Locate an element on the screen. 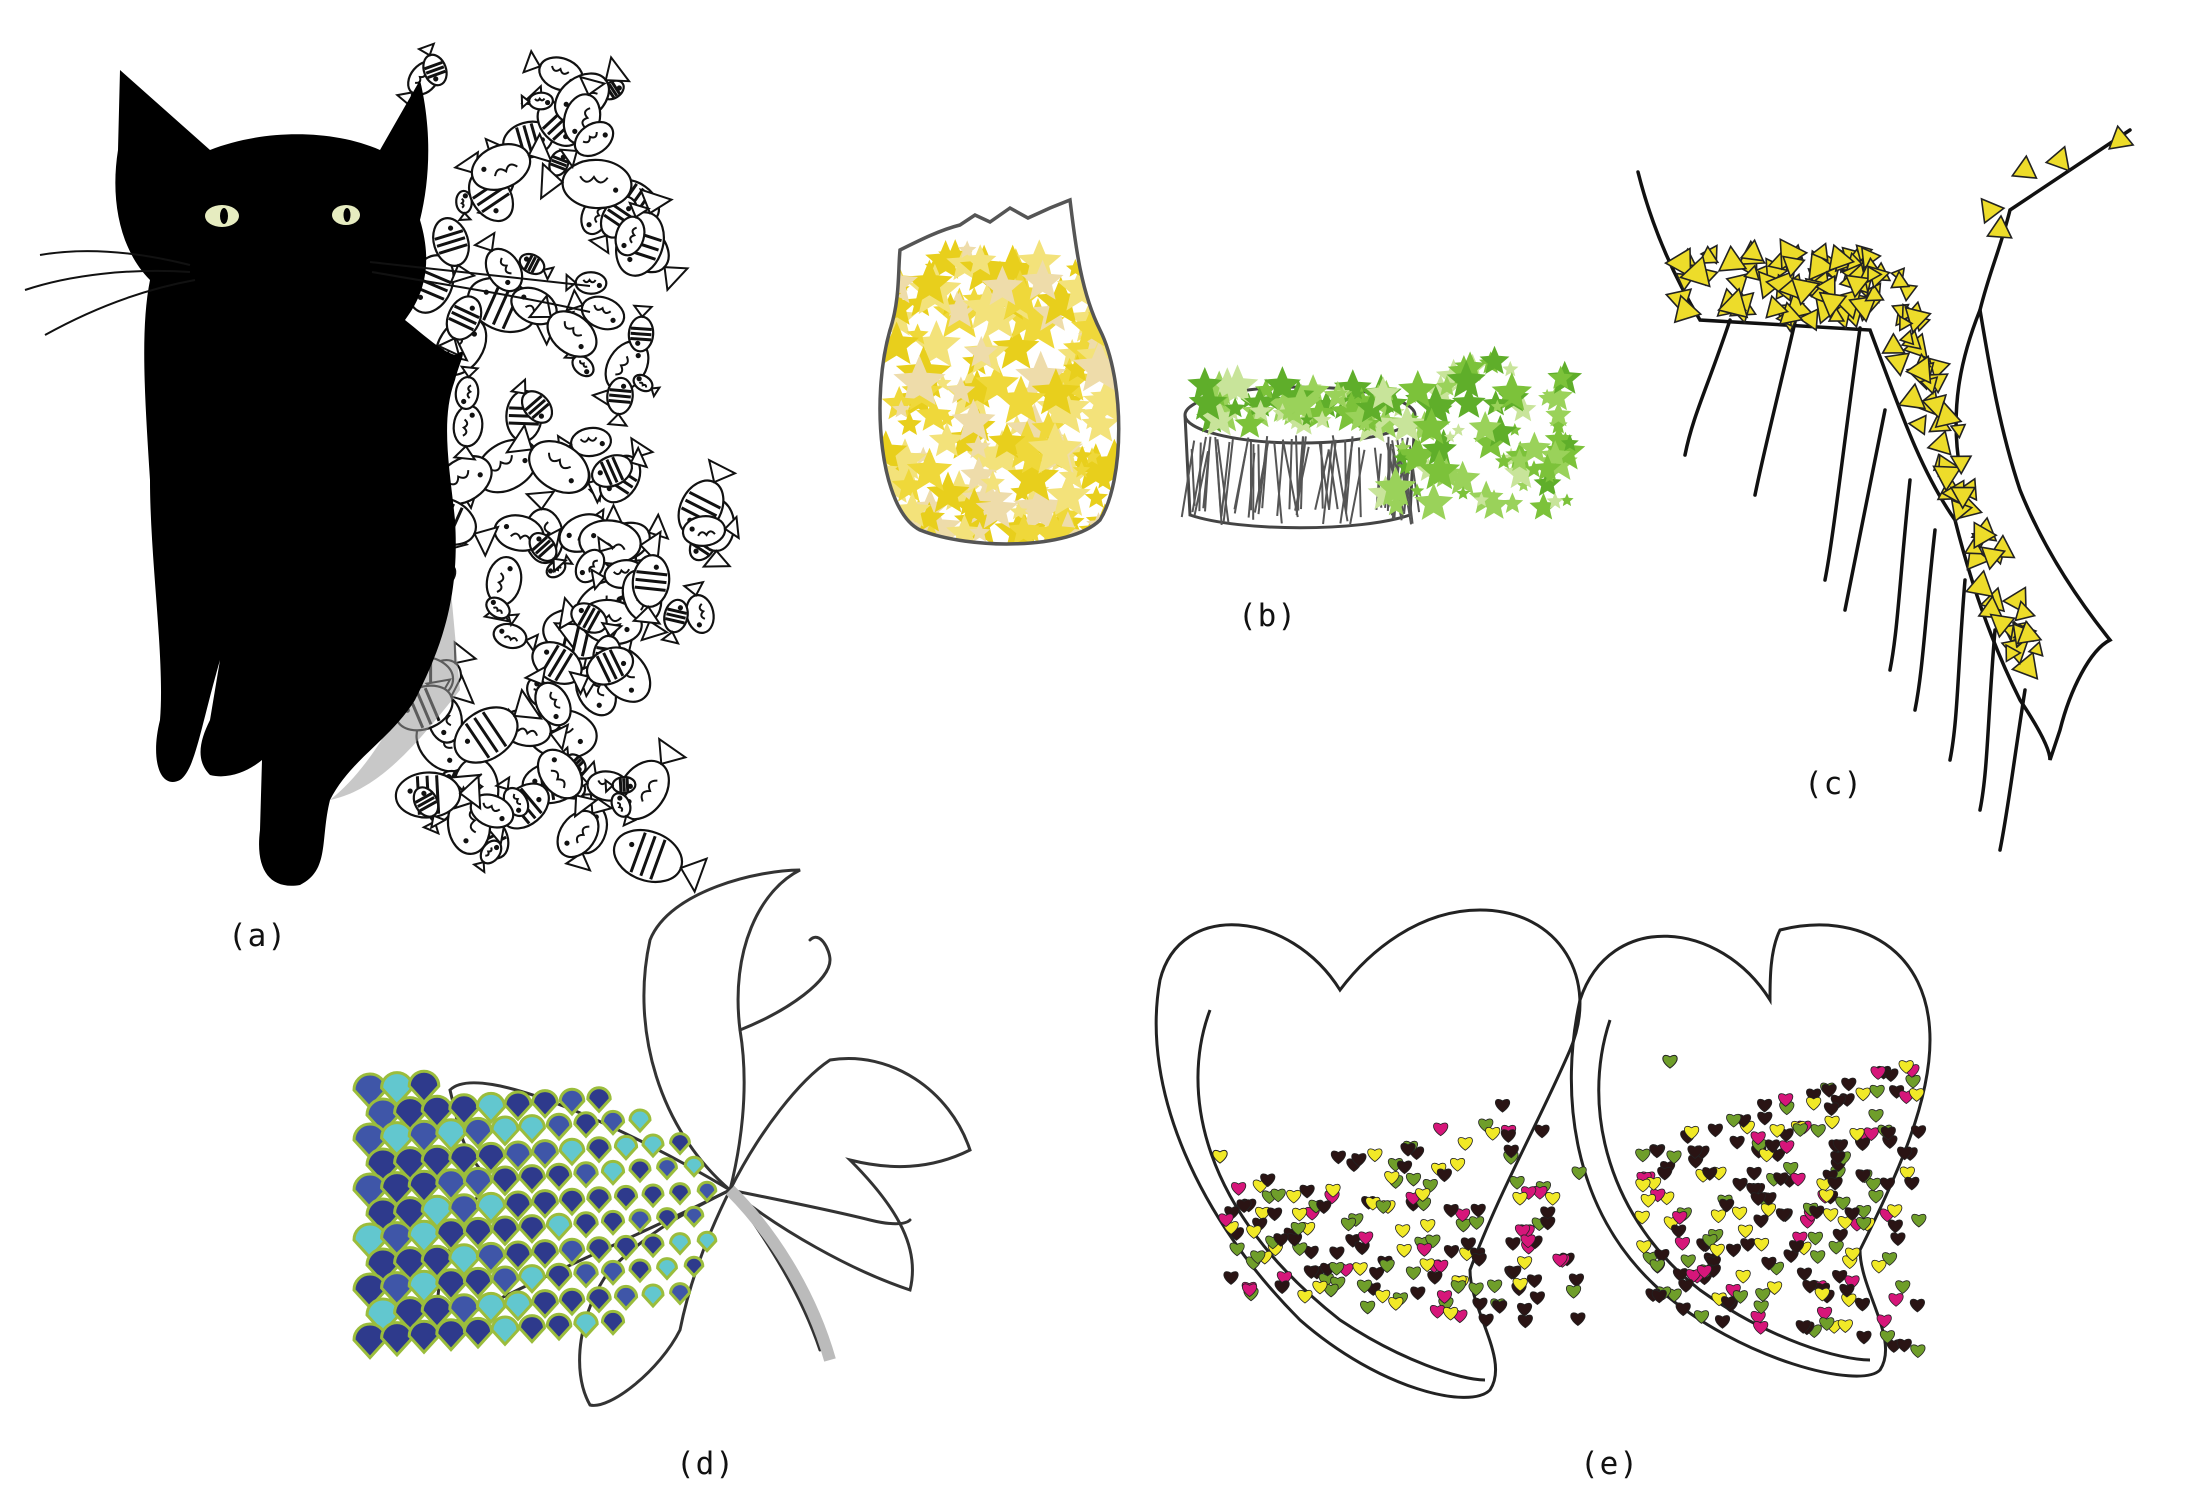 The height and width of the screenshot is (1510, 2188). panel-b-star-jar is located at coordinates (1220, 370).